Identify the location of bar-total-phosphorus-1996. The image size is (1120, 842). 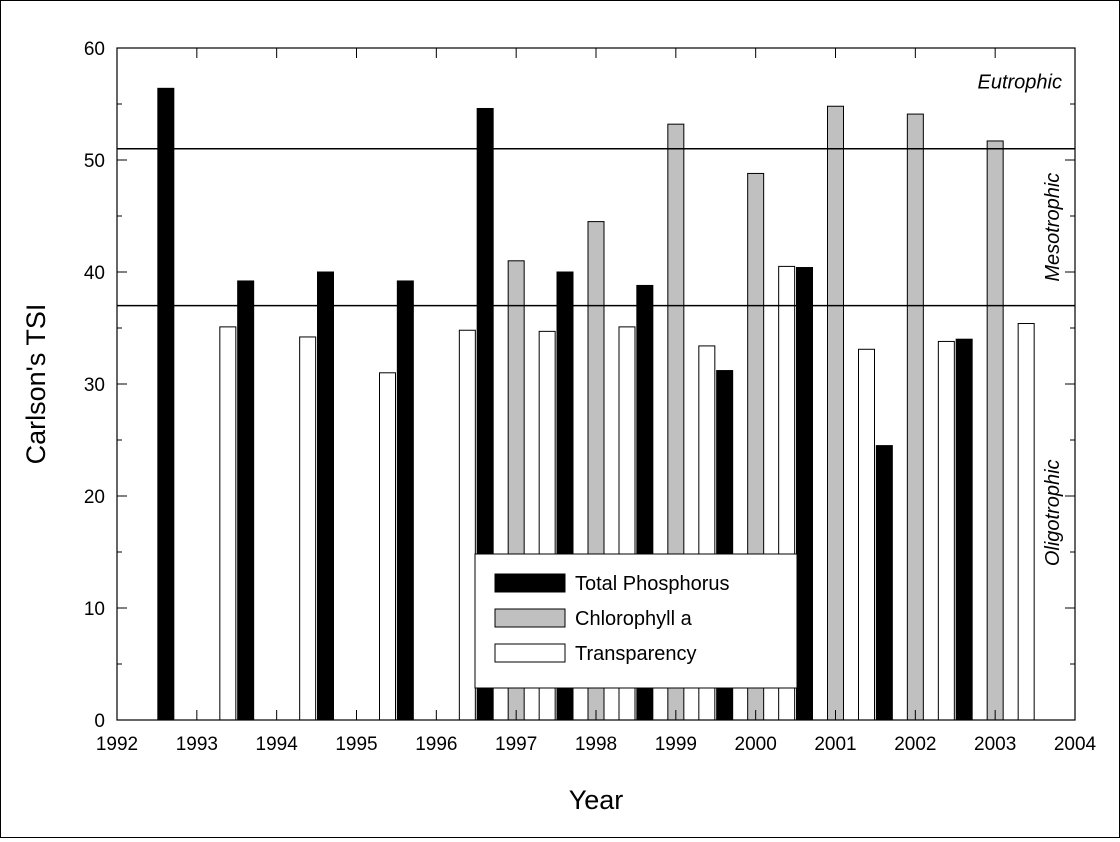
(405, 500).